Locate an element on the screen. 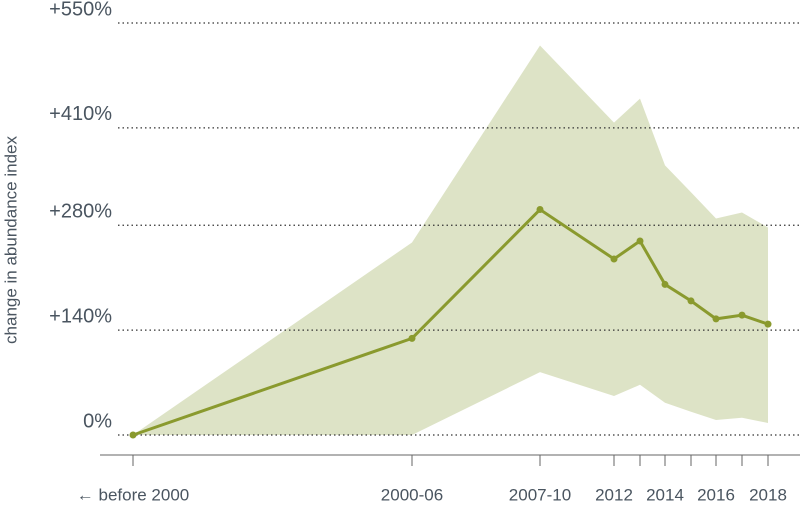 The height and width of the screenshot is (509, 800). x-tick-label: 2016 is located at coordinates (716, 494).